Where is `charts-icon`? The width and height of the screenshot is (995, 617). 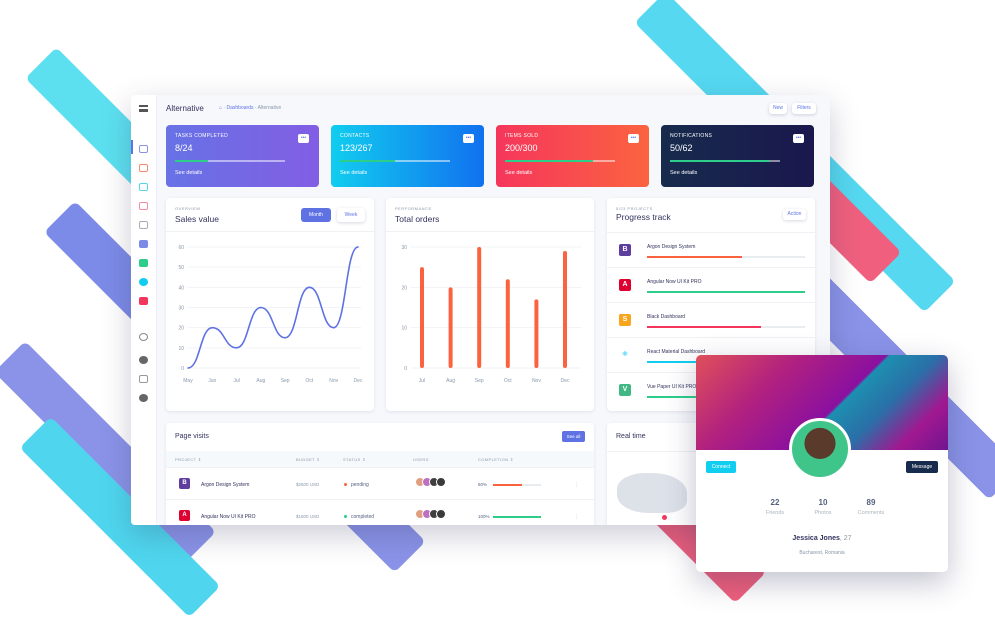 charts-icon is located at coordinates (143, 282).